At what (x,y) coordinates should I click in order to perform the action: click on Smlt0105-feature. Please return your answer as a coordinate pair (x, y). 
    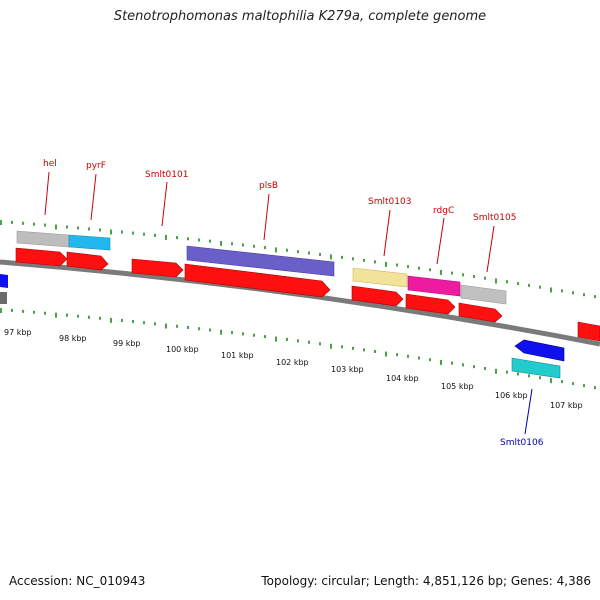
    Looking at the image, I should click on (483, 294).